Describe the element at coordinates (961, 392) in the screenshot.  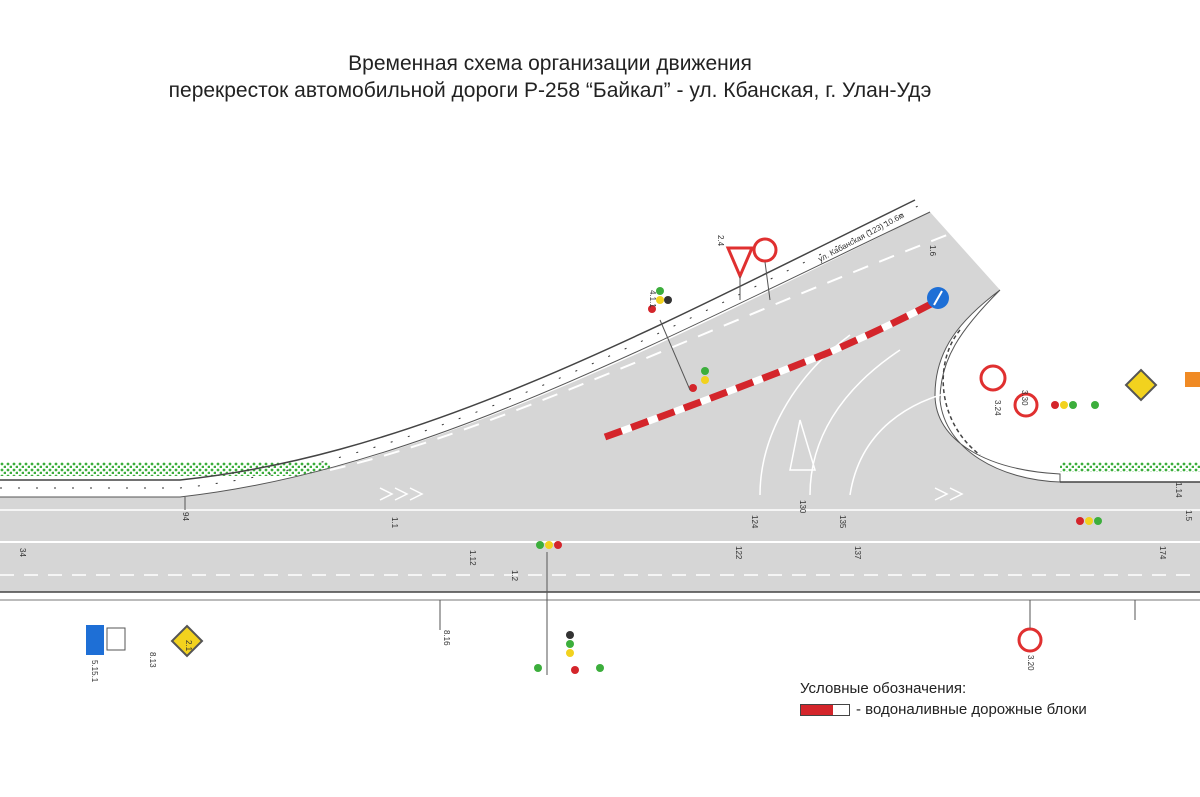
I see `island-curb` at that location.